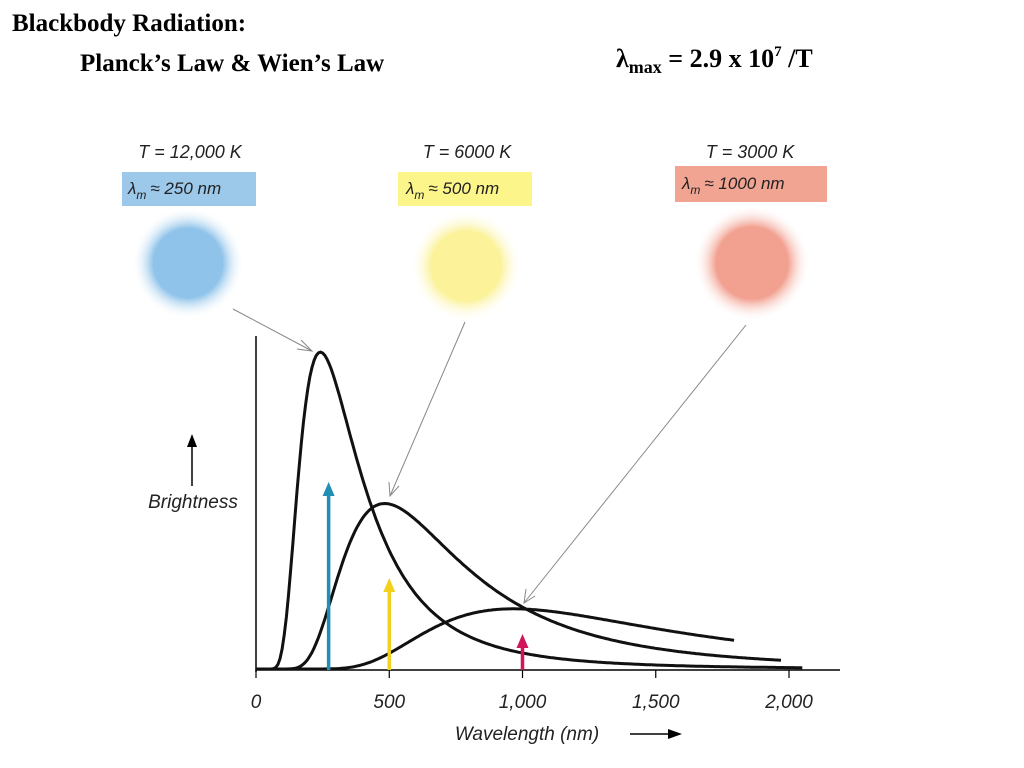  What do you see at coordinates (409, 188) in the screenshot?
I see `lambda-symbol-sun: λ` at bounding box center [409, 188].